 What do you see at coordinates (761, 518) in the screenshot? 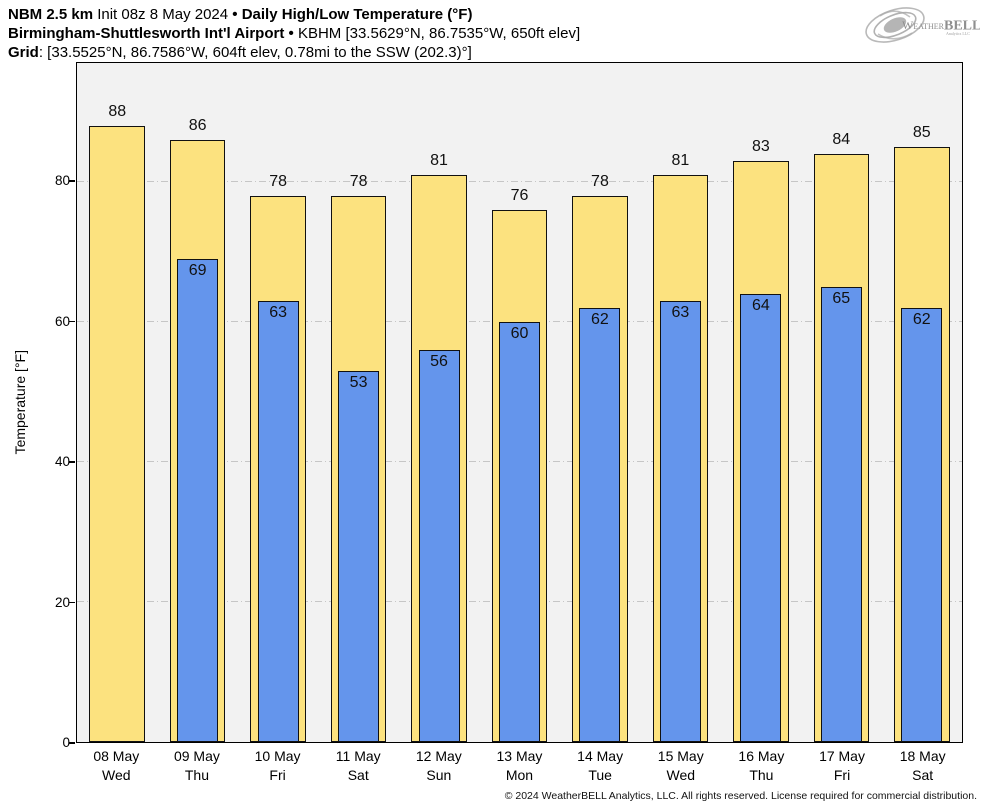
I see `low-temp-bar: 64` at bounding box center [761, 518].